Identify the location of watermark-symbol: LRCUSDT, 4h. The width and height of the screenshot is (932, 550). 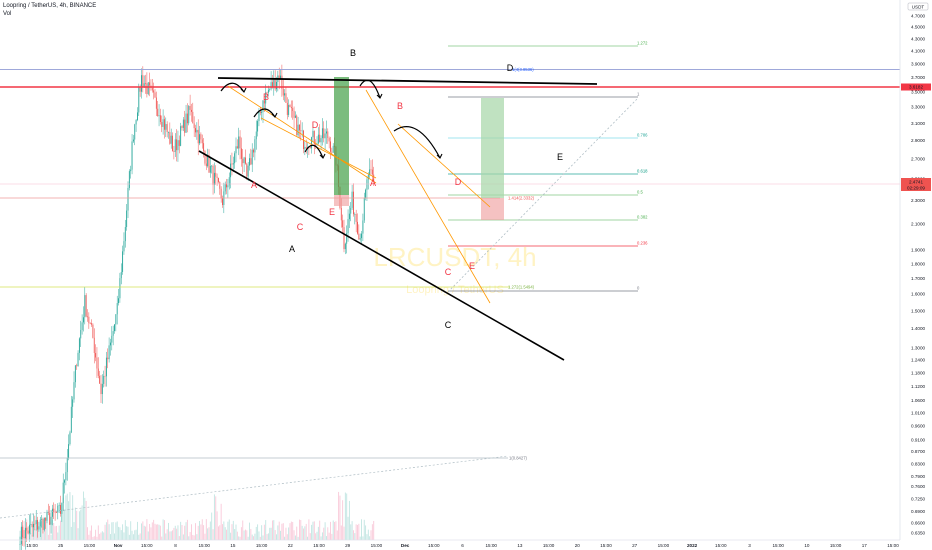
(454, 257).